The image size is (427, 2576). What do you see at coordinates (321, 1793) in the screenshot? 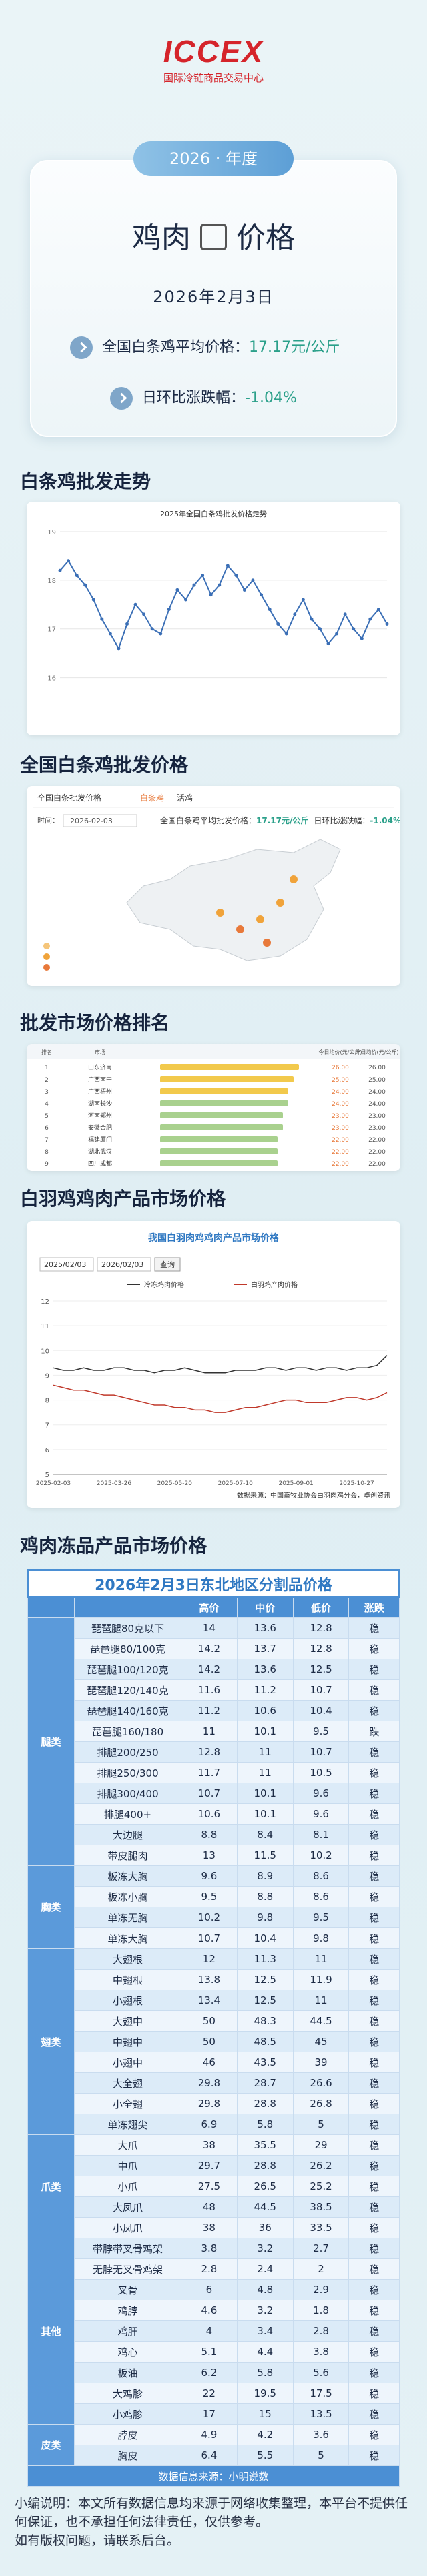
I see `cell: 9.6` at bounding box center [321, 1793].